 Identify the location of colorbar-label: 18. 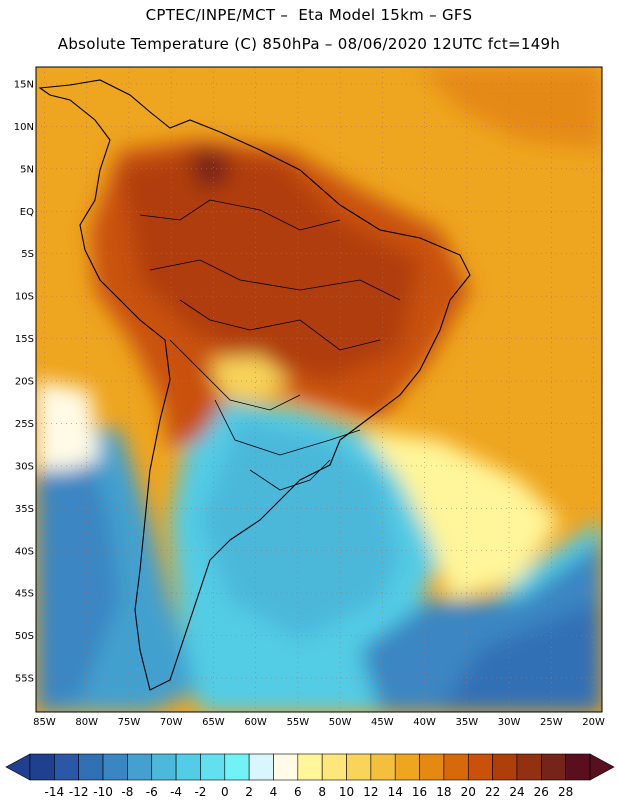
(443, 792).